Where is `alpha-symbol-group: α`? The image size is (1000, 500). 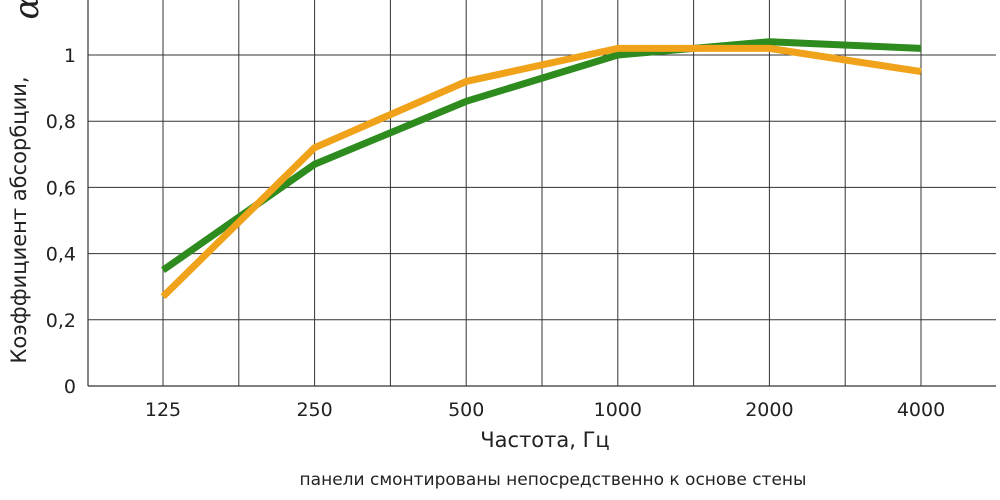 alpha-symbol-group: α is located at coordinates (27, 9).